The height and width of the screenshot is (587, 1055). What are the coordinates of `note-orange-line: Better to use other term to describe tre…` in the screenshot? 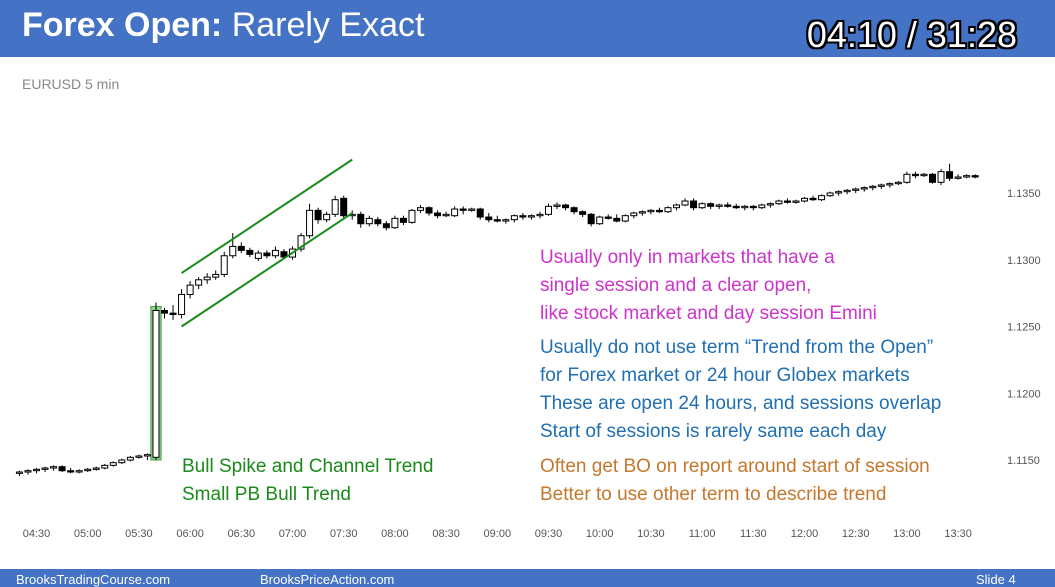 It's located at (713, 494).